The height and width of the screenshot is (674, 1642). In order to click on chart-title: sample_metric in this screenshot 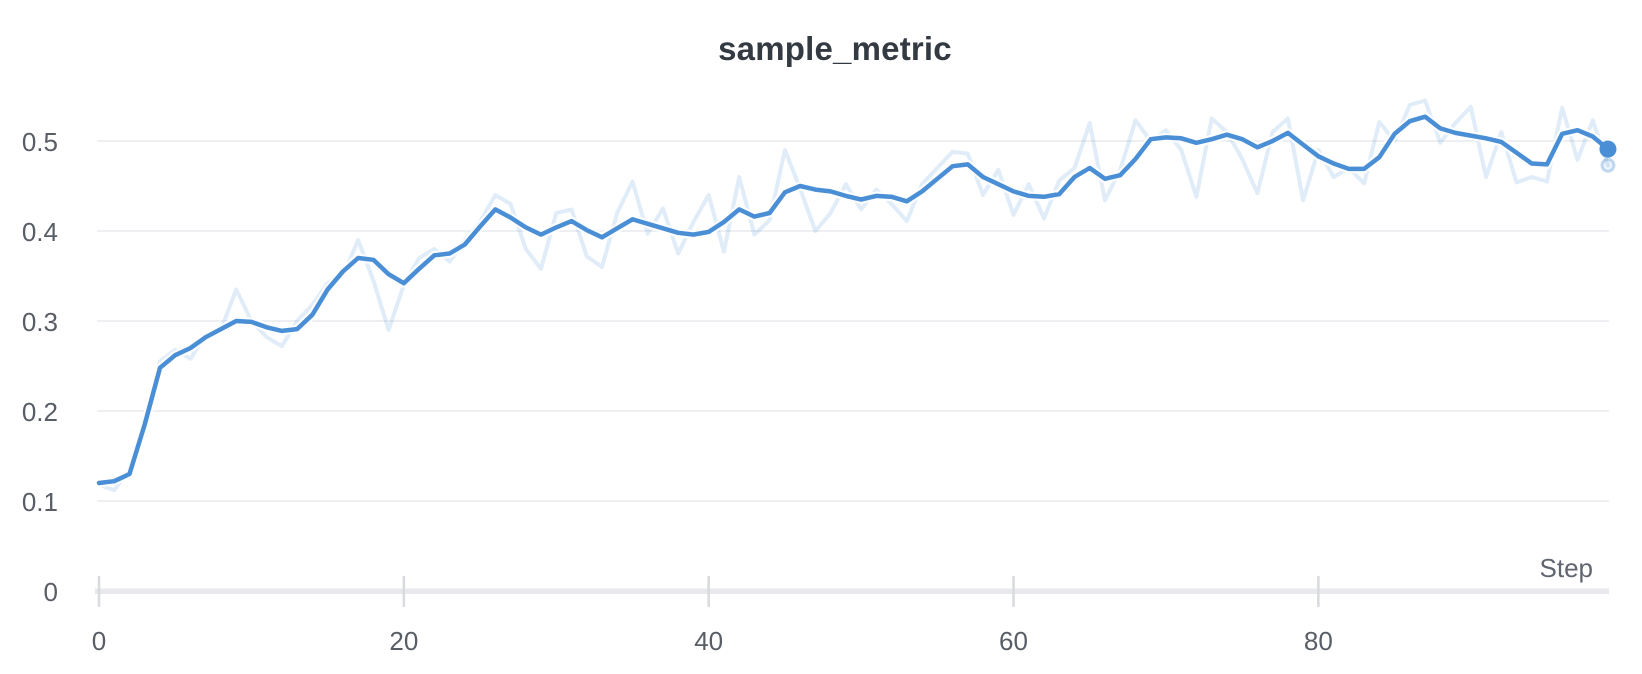, I will do `click(835, 48)`.